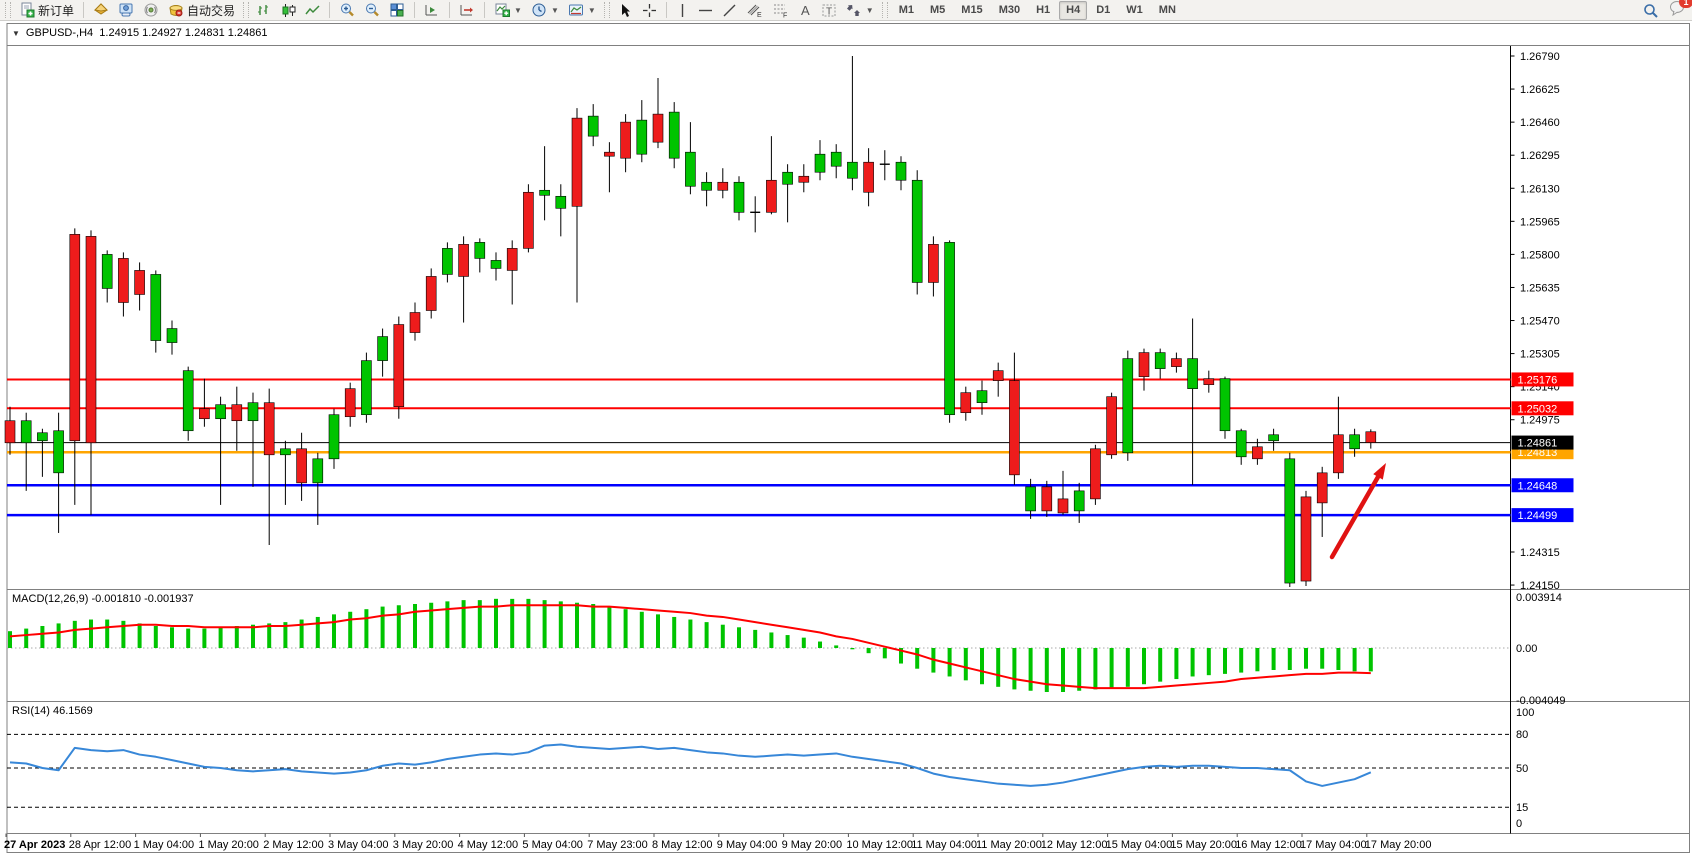 This screenshot has width=1692, height=855. What do you see at coordinates (293, 845) in the screenshot?
I see `time-label: 2 May 12:00` at bounding box center [293, 845].